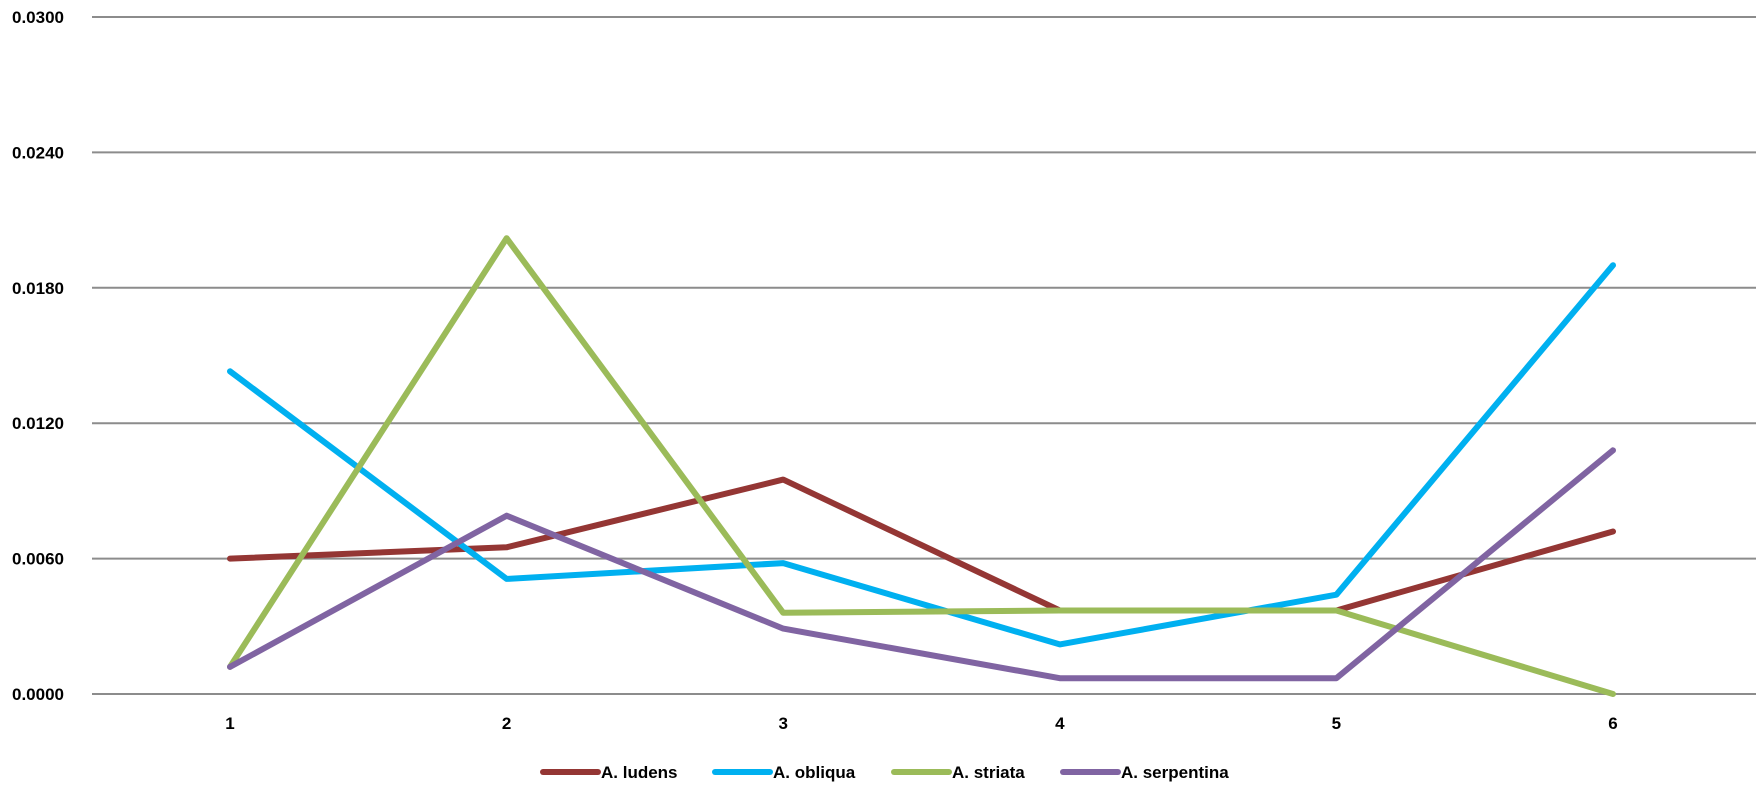  What do you see at coordinates (1175, 772) in the screenshot?
I see `legend-label: A. serpentina` at bounding box center [1175, 772].